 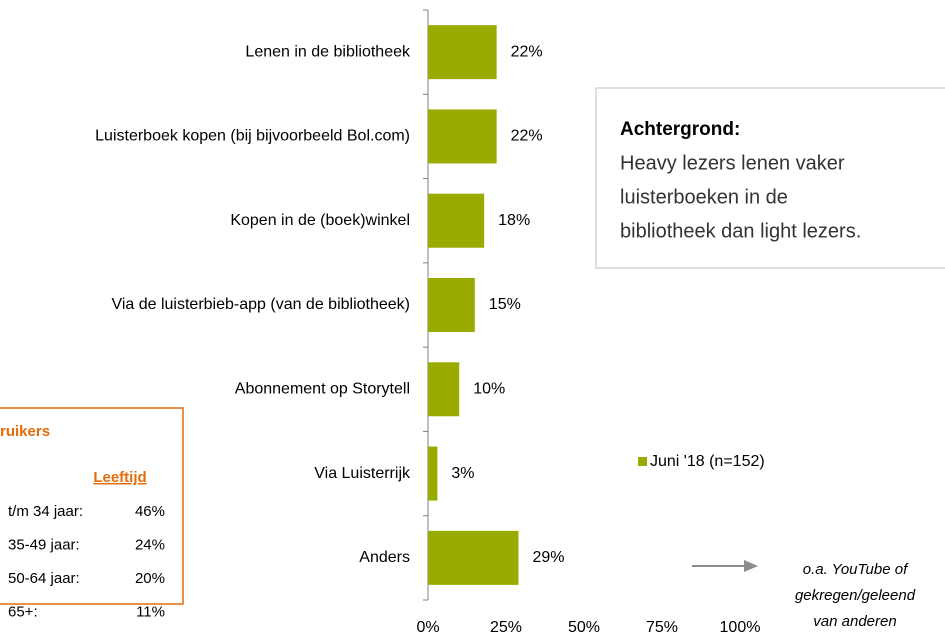 What do you see at coordinates (384, 557) in the screenshot?
I see `y-tick-label: Anders` at bounding box center [384, 557].